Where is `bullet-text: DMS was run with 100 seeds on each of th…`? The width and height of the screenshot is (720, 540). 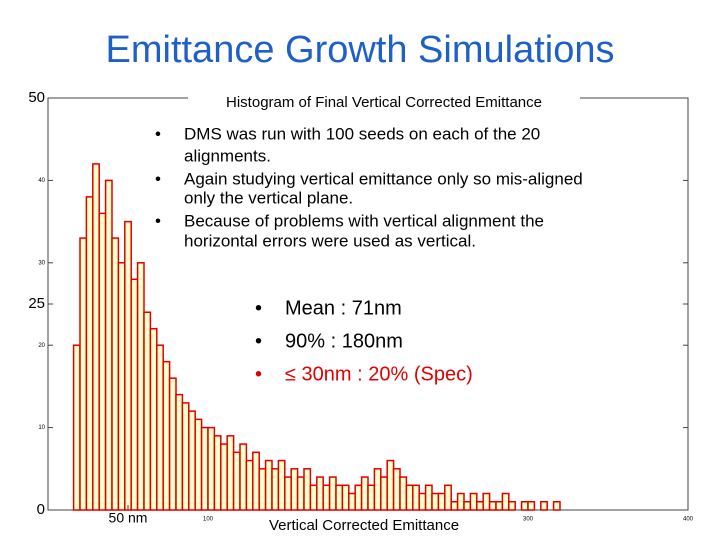
bullet-text: DMS was run with 100 seeds on each of th… is located at coordinates (362, 133).